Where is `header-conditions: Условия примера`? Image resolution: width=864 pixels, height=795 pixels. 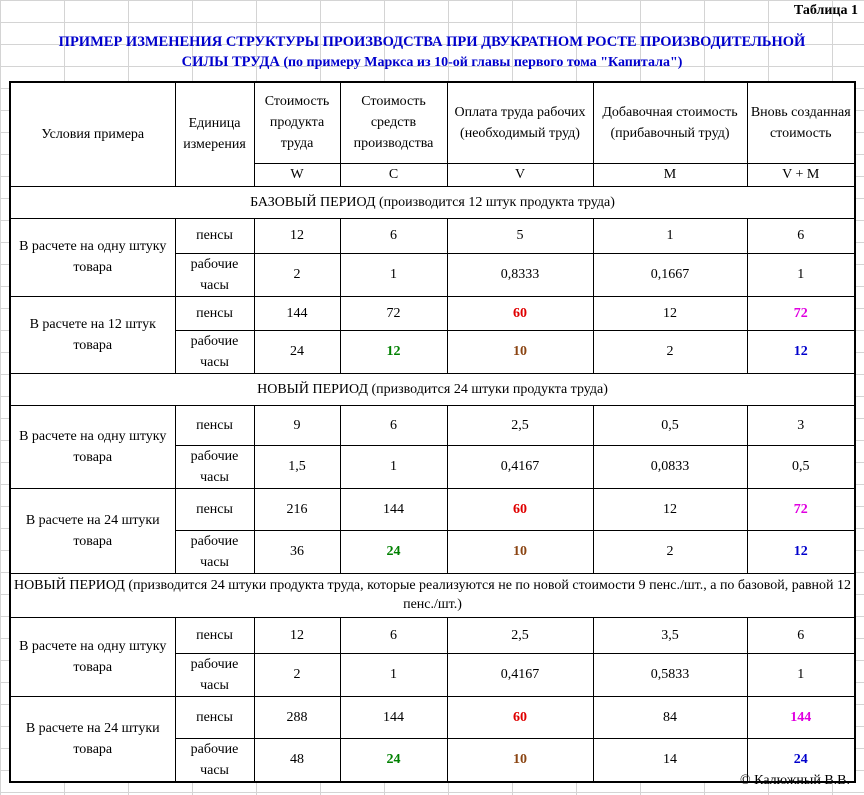
header-conditions: Условия примера is located at coordinates (92, 134).